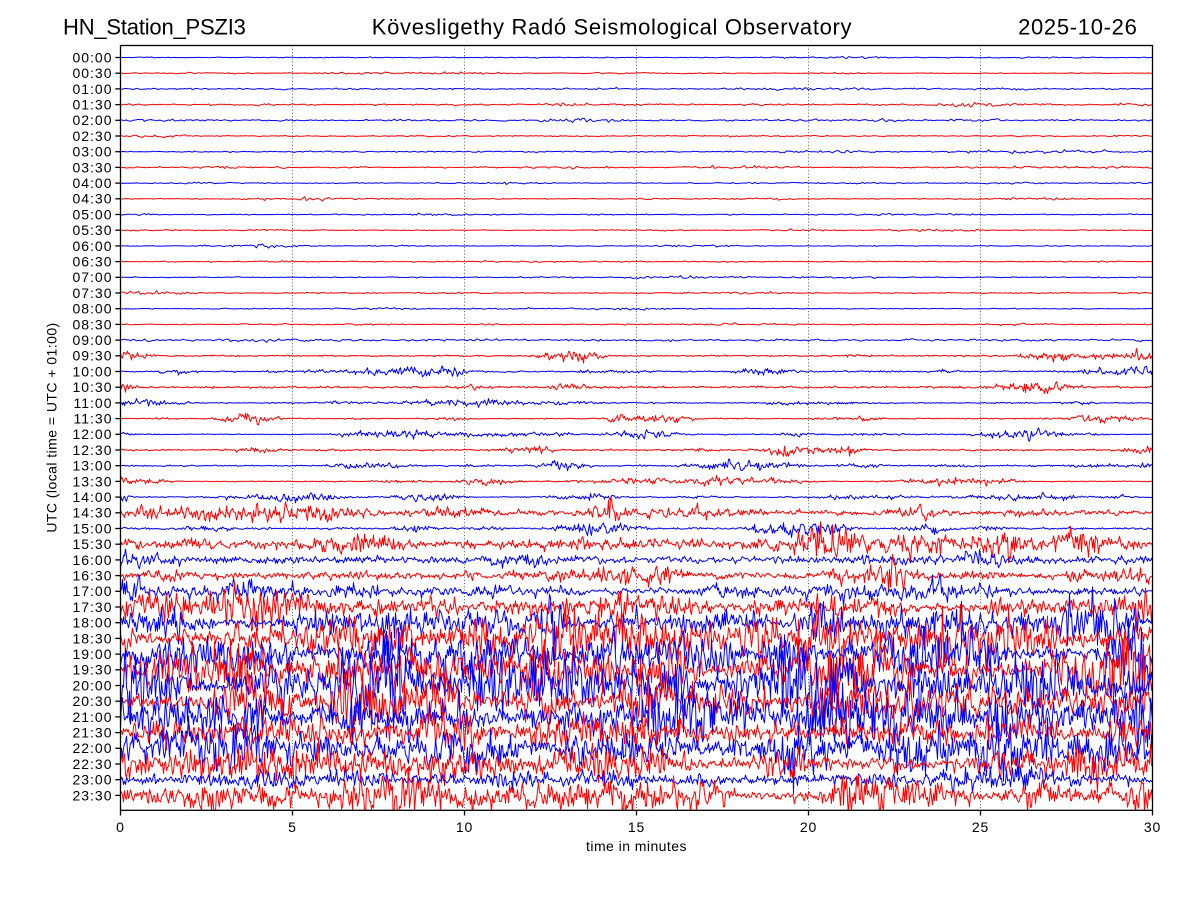  What do you see at coordinates (92, 764) in the screenshot?
I see `svg-text: 22:30` at bounding box center [92, 764].